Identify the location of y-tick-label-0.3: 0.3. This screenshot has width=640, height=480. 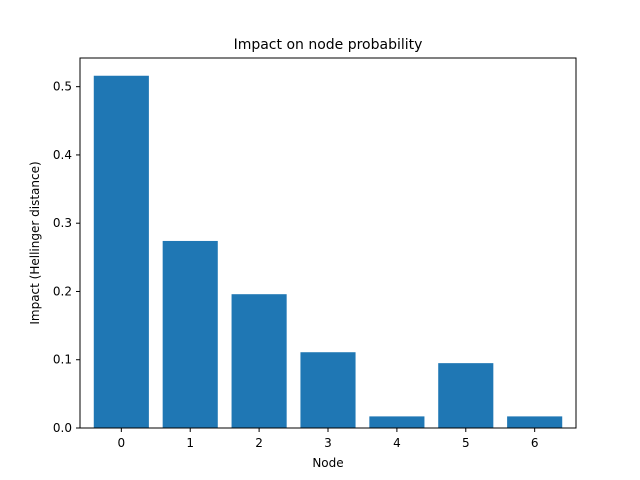
(62, 223).